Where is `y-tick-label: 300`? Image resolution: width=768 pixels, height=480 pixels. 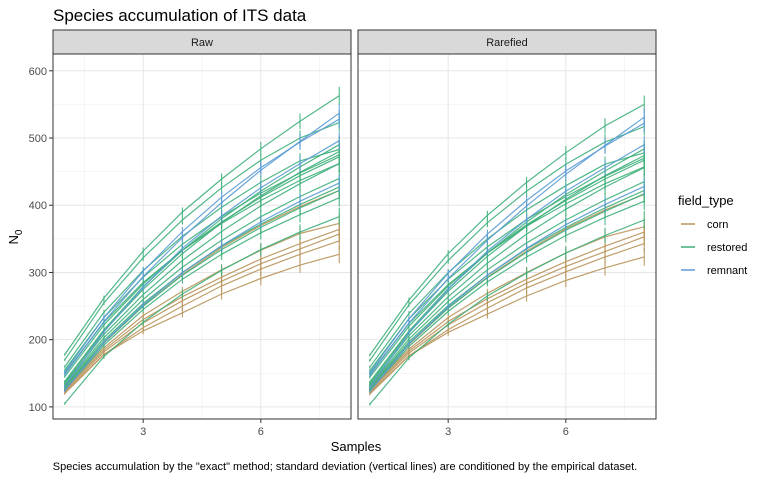 y-tick-label: 300 is located at coordinates (38, 273).